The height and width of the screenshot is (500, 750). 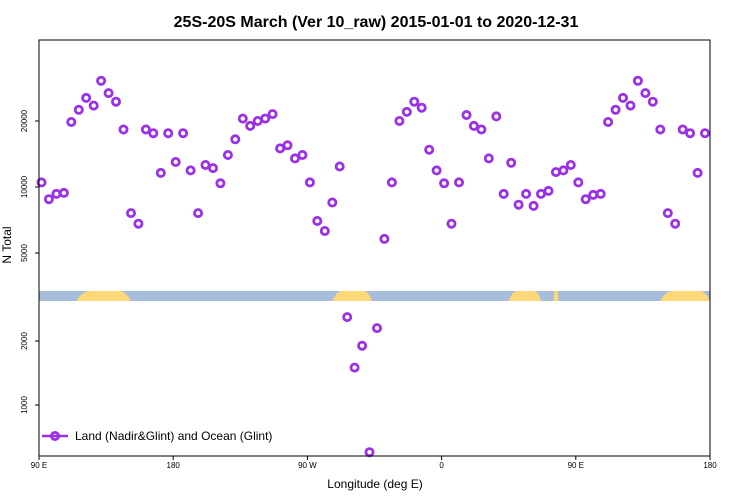 I want to click on y-tick-label: 2000, so click(x=24, y=341).